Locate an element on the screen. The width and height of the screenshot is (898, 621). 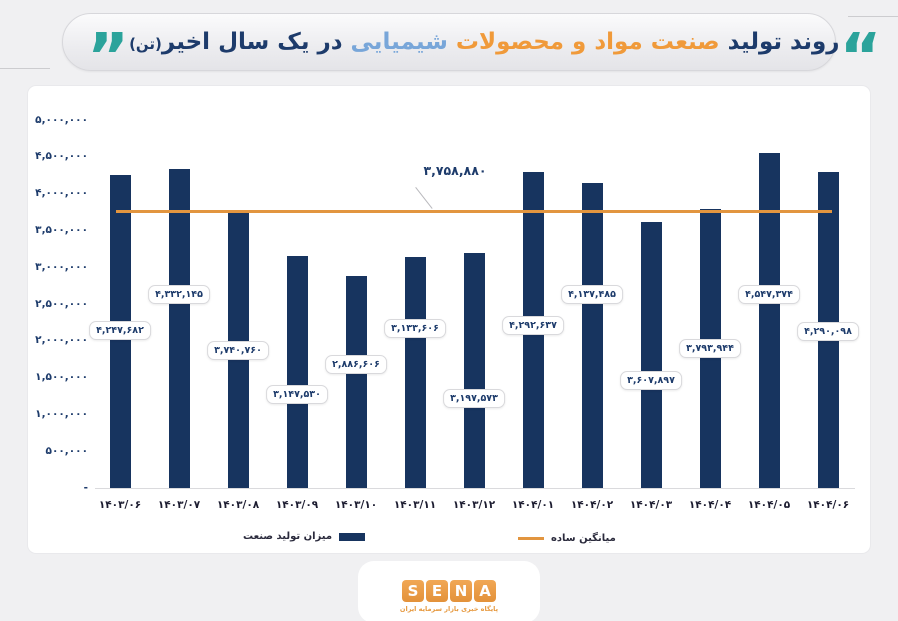
bar-۱۴۰۳/۰۹ is located at coordinates (297, 372).